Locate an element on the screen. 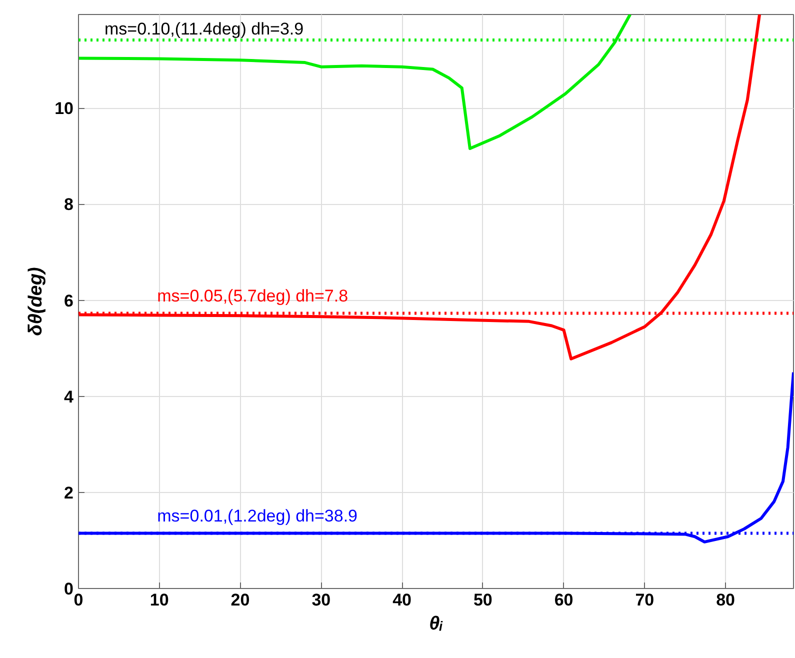  x-tick-label: 50 is located at coordinates (482, 600).